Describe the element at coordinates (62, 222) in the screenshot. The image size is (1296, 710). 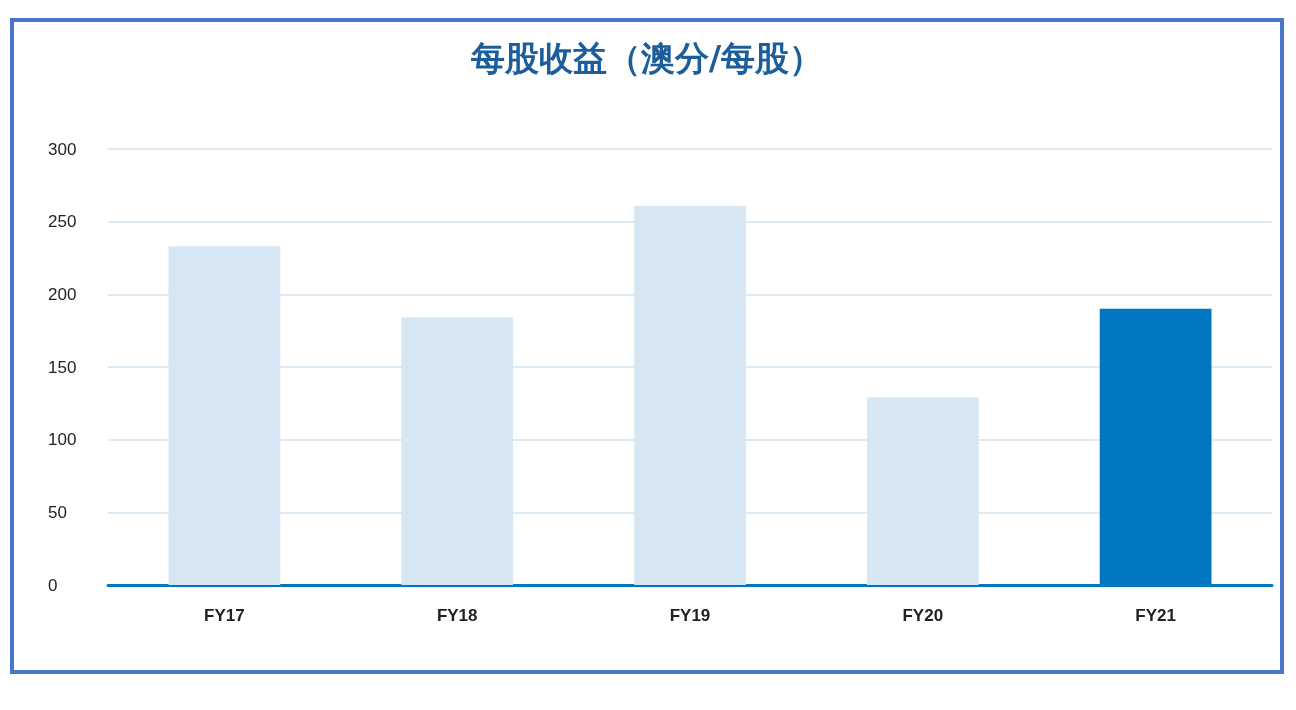
I see `y-tick-label: 250` at that location.